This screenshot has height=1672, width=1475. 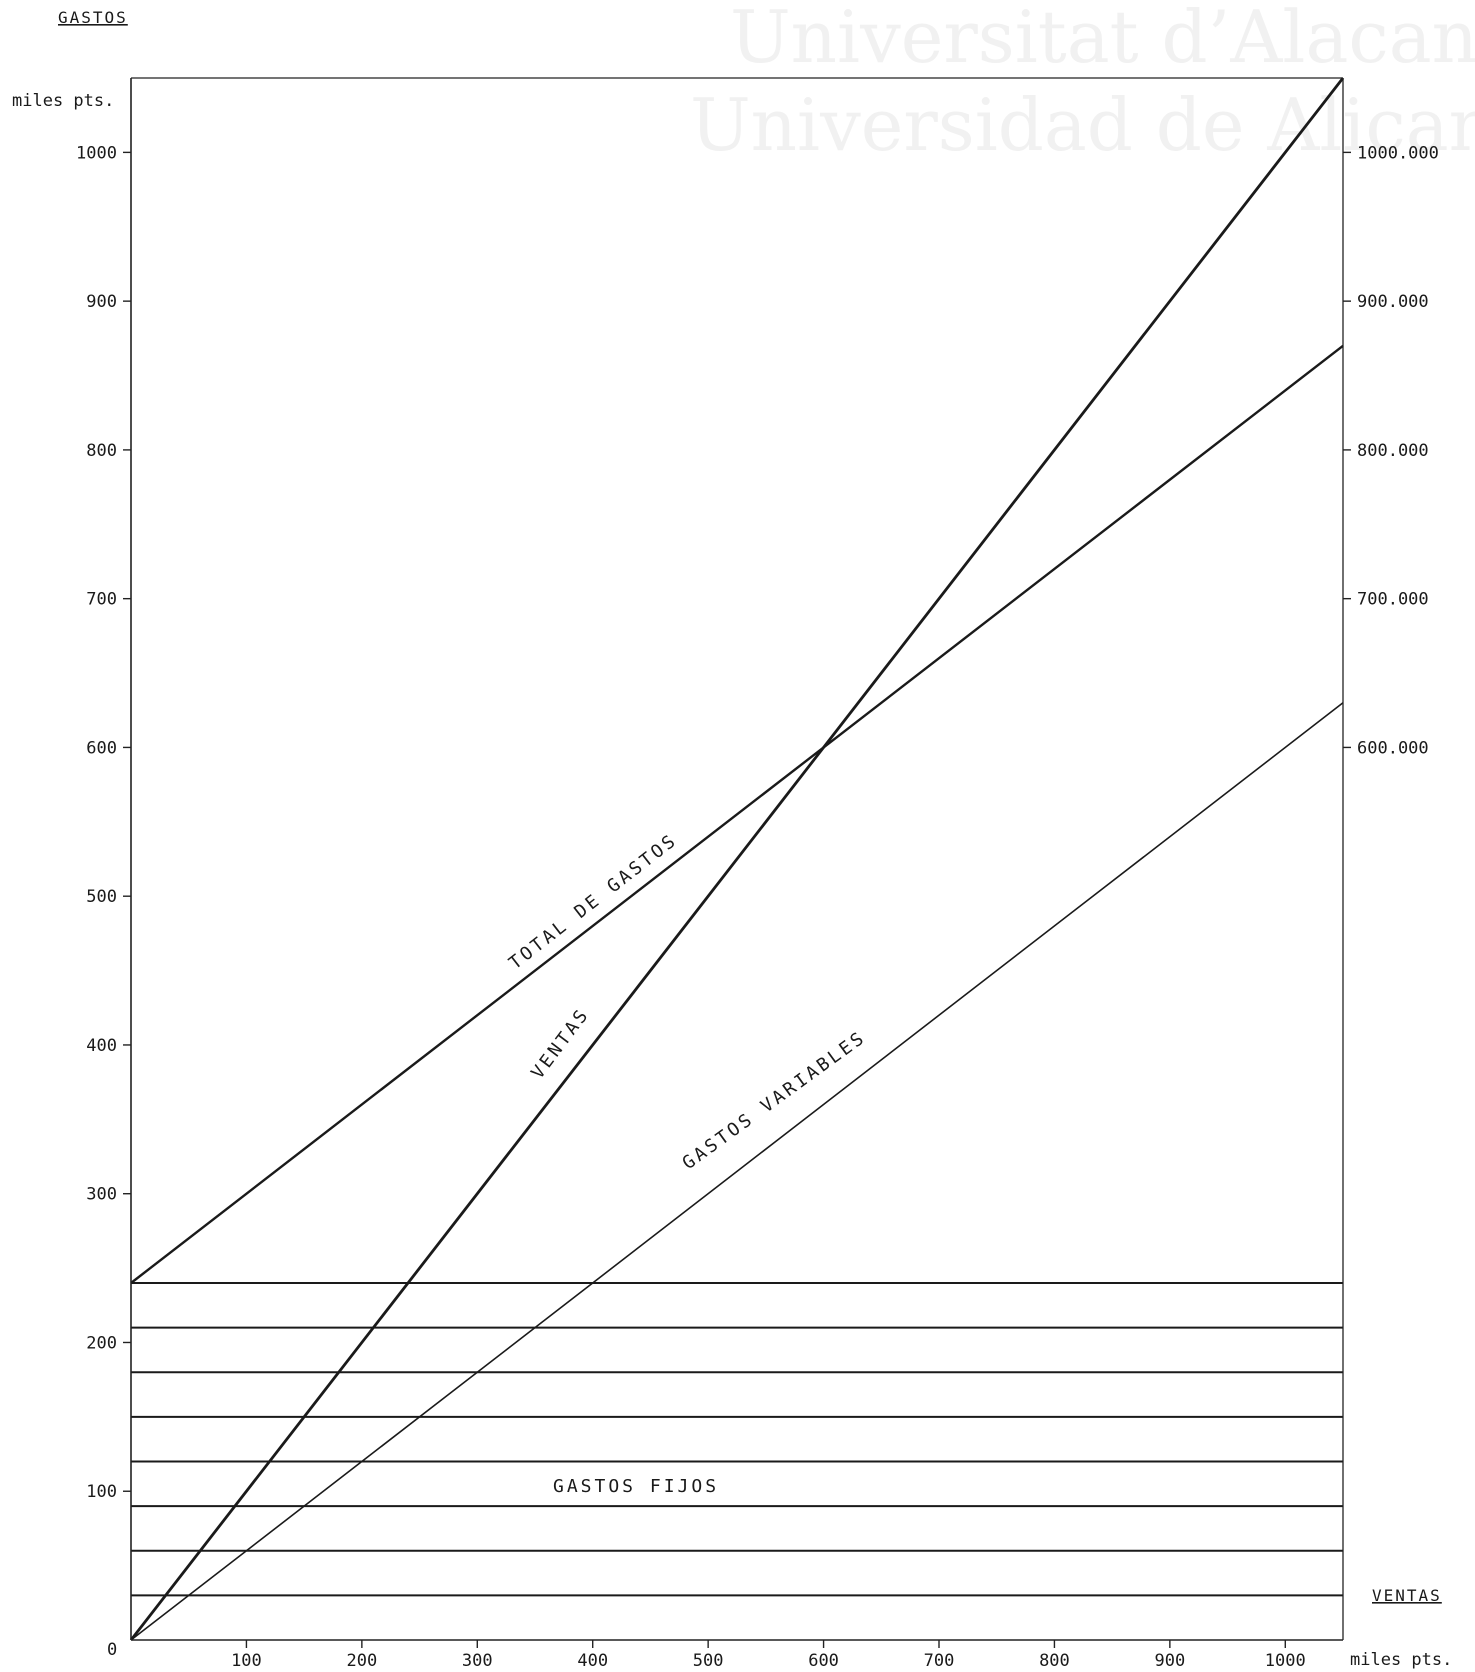 What do you see at coordinates (246, 1661) in the screenshot?
I see `x-tick-label-100: 100` at bounding box center [246, 1661].